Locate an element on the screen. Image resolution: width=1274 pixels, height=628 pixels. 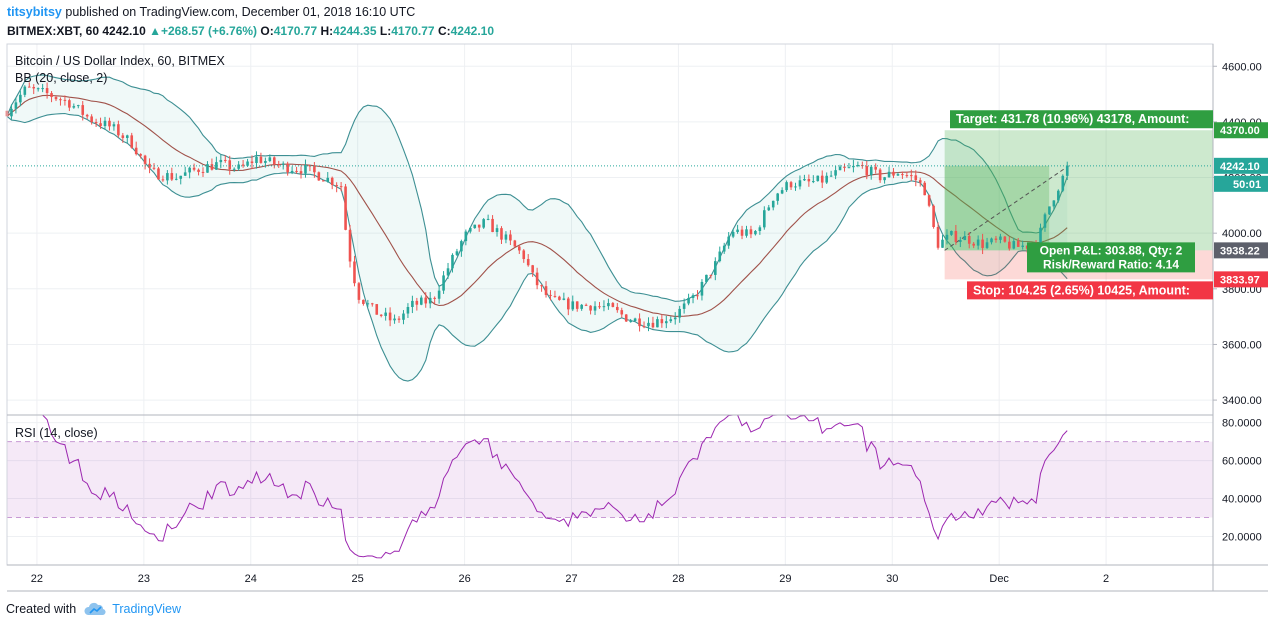
time-tick-label: 2 is located at coordinates (1106, 579).